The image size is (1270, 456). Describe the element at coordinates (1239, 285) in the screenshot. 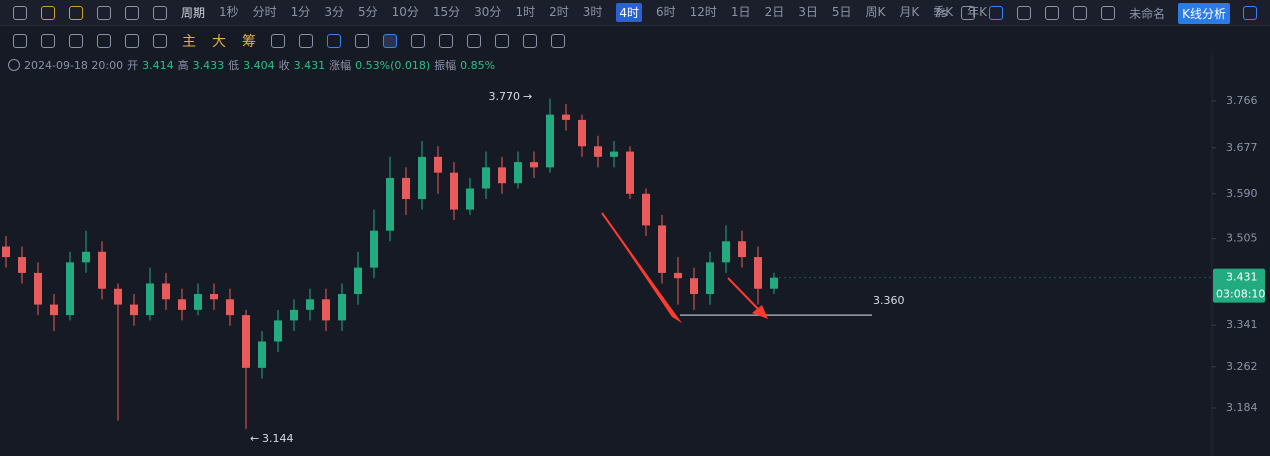

I see `last-price-box` at that location.